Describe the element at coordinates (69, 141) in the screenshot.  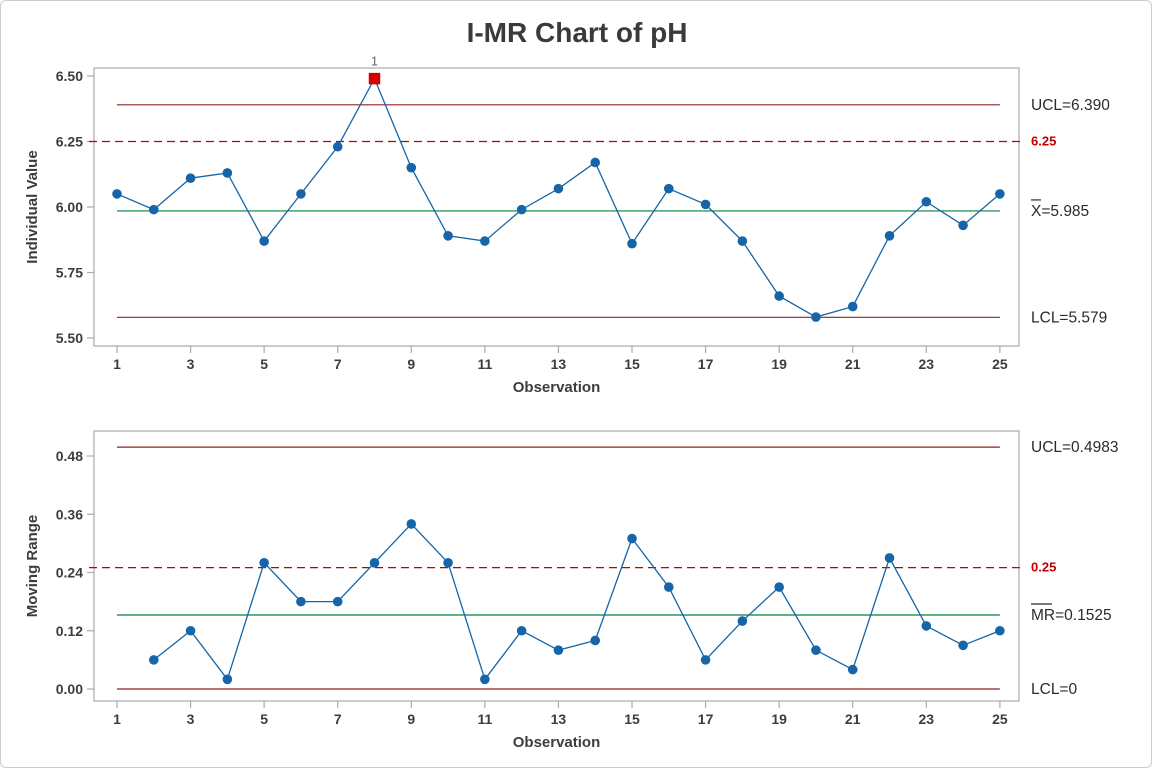
I see `y-tick-label: 6.25` at that location.